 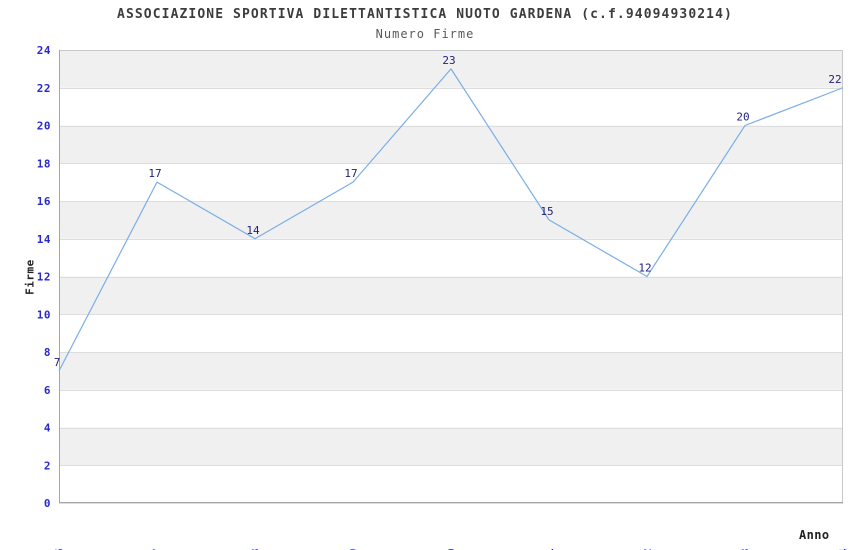 What do you see at coordinates (59, 549) in the screenshot?
I see `x-tick-label: 2016` at bounding box center [59, 549].